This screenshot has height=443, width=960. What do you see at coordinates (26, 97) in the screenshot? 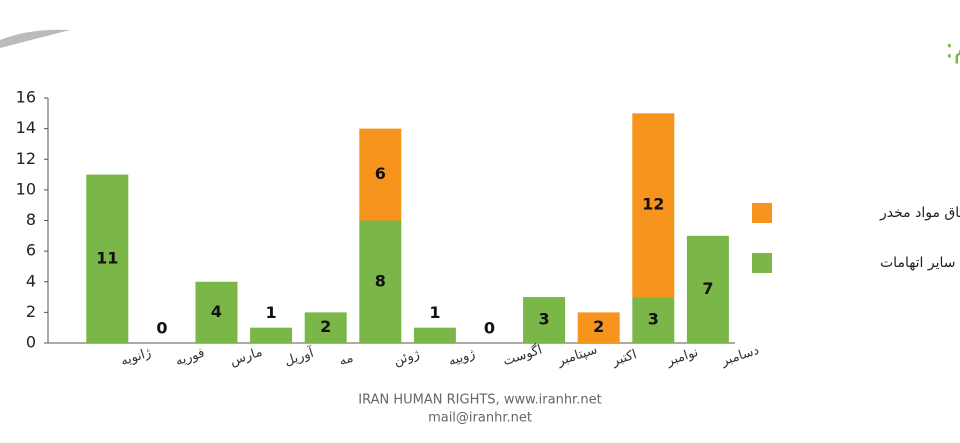
I see `y-tick-label: 16` at bounding box center [26, 97].